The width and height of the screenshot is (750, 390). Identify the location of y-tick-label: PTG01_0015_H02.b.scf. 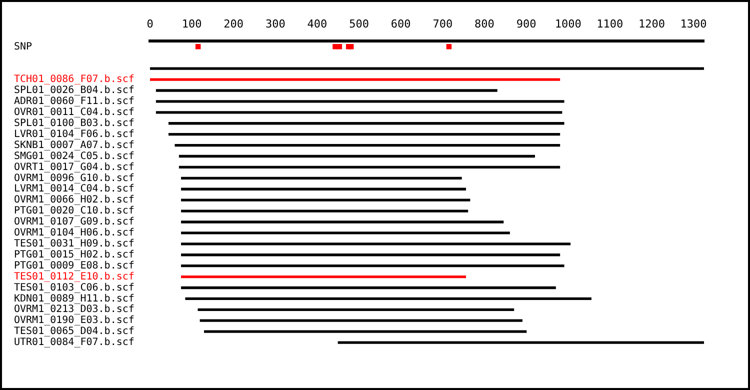
(74, 254).